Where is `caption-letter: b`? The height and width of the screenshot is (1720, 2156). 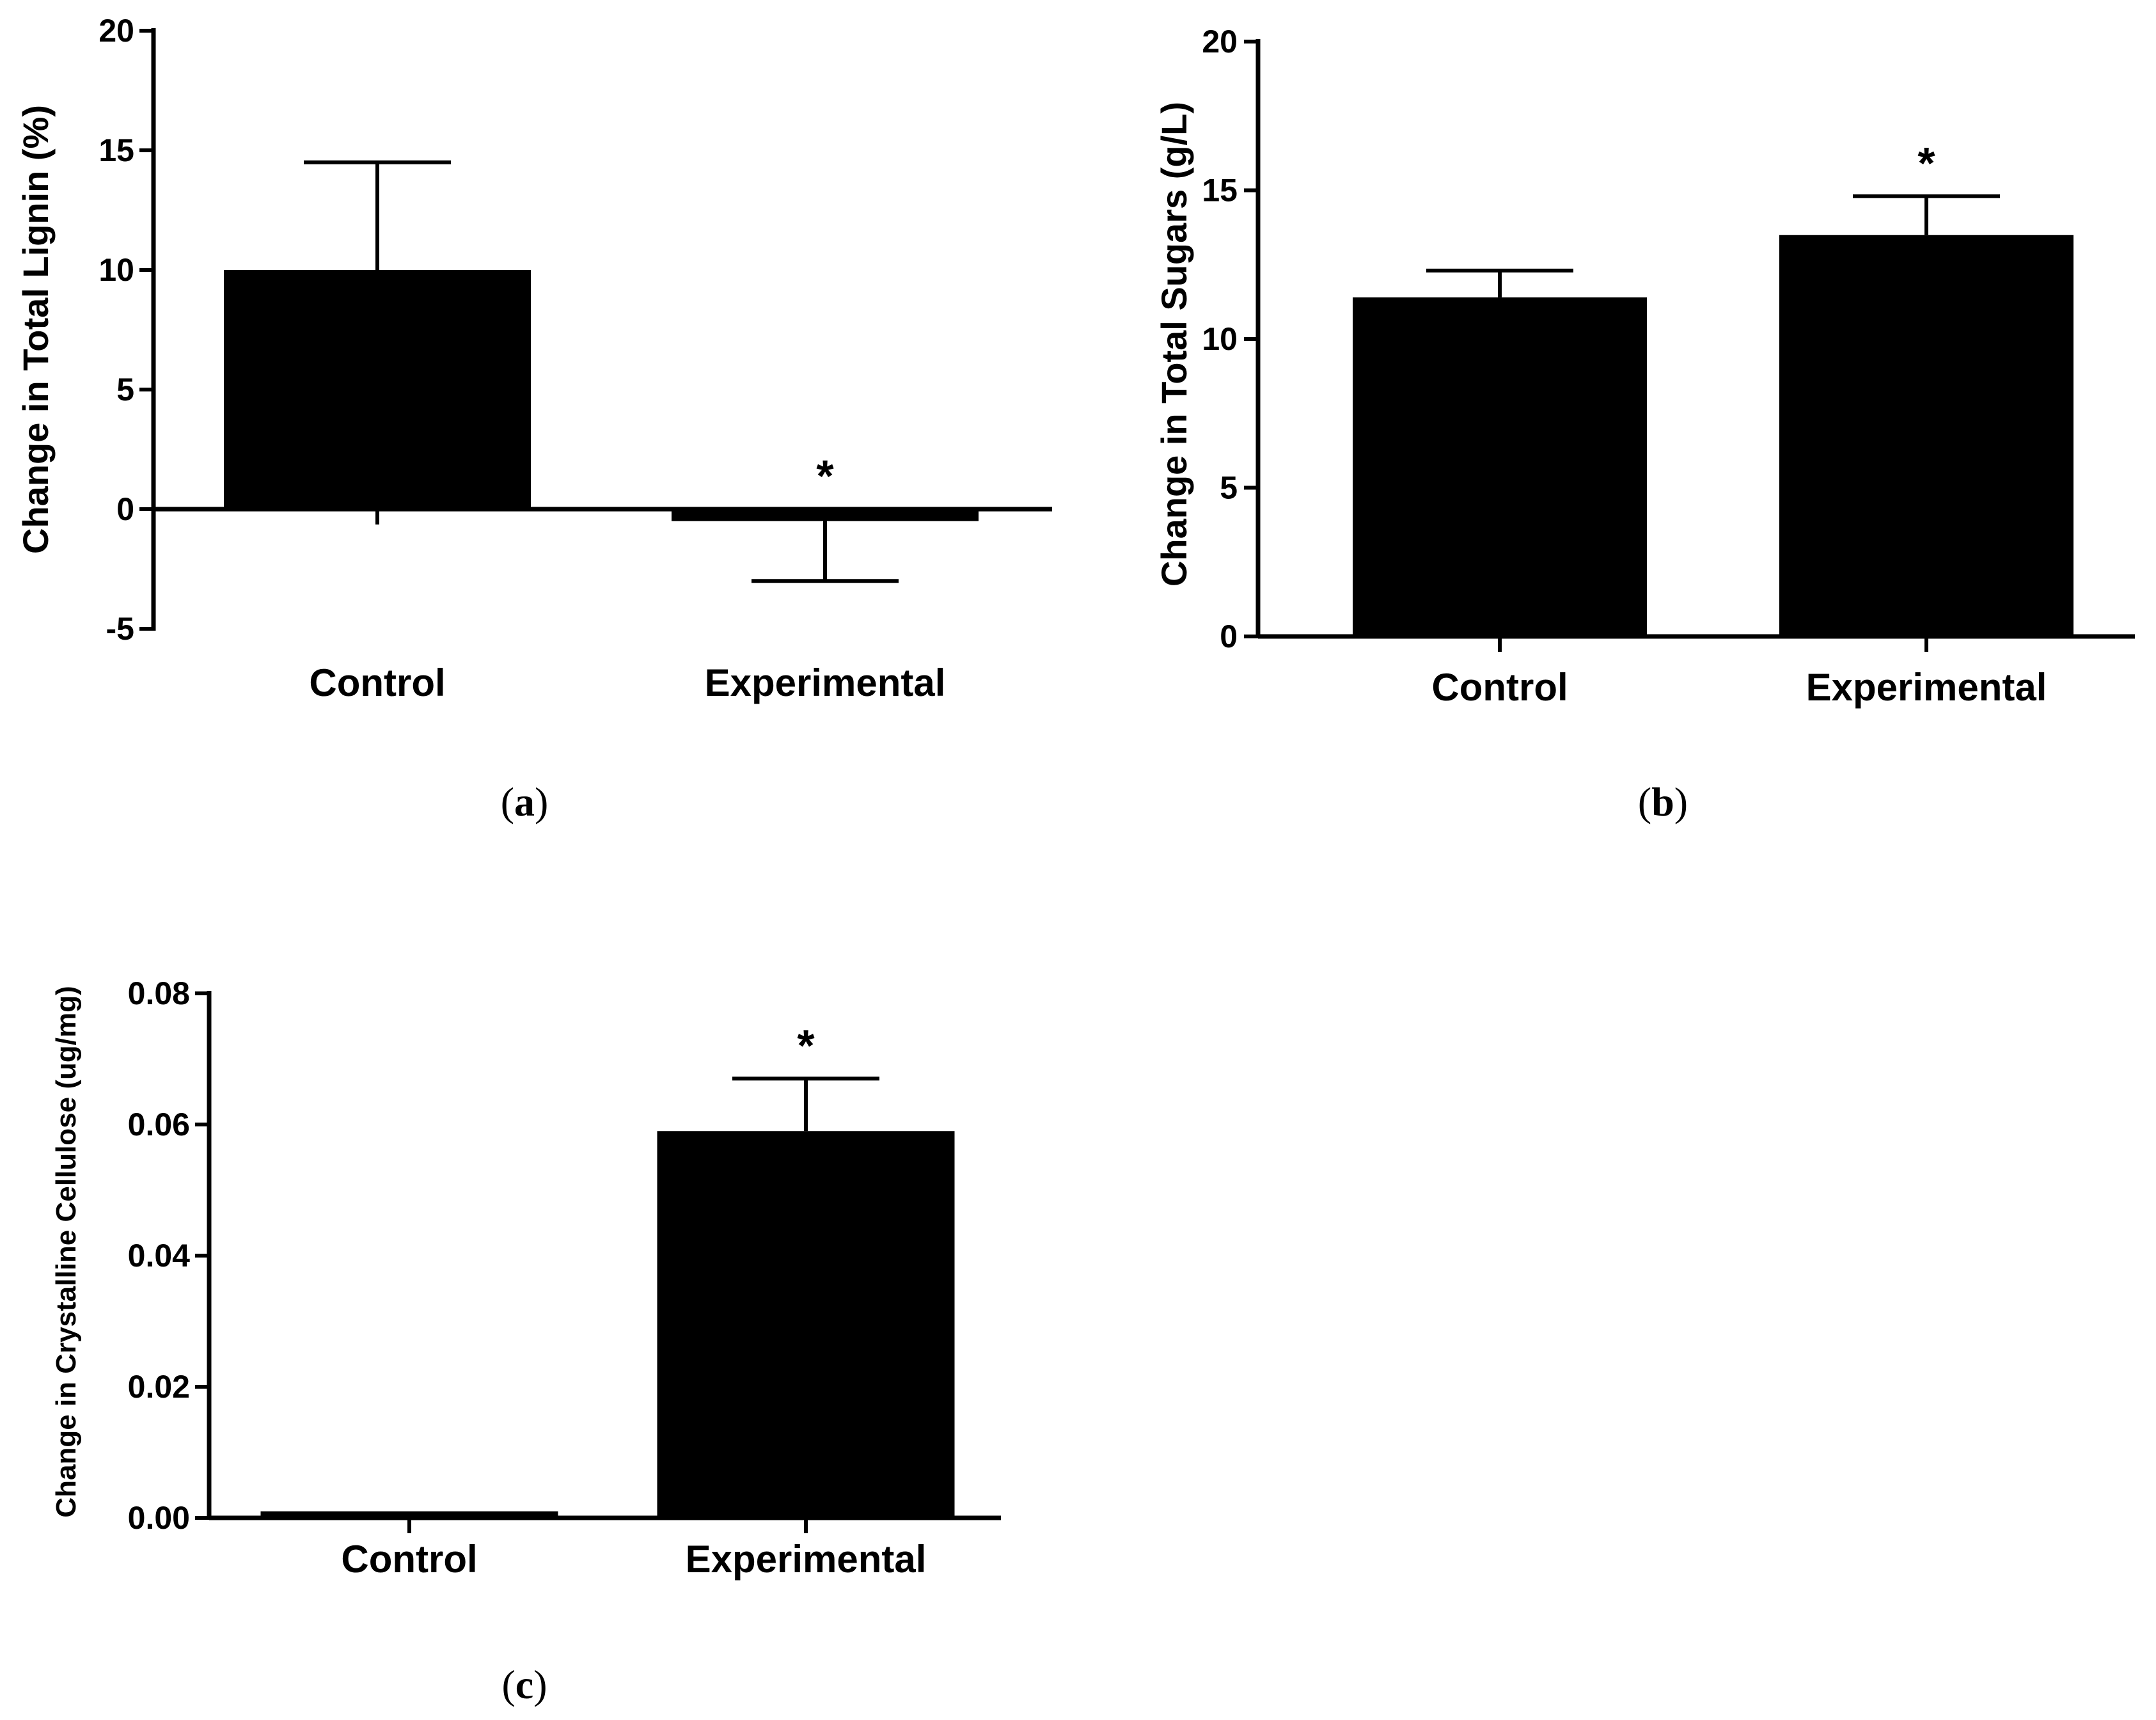
caption-letter: b is located at coordinates (1662, 801).